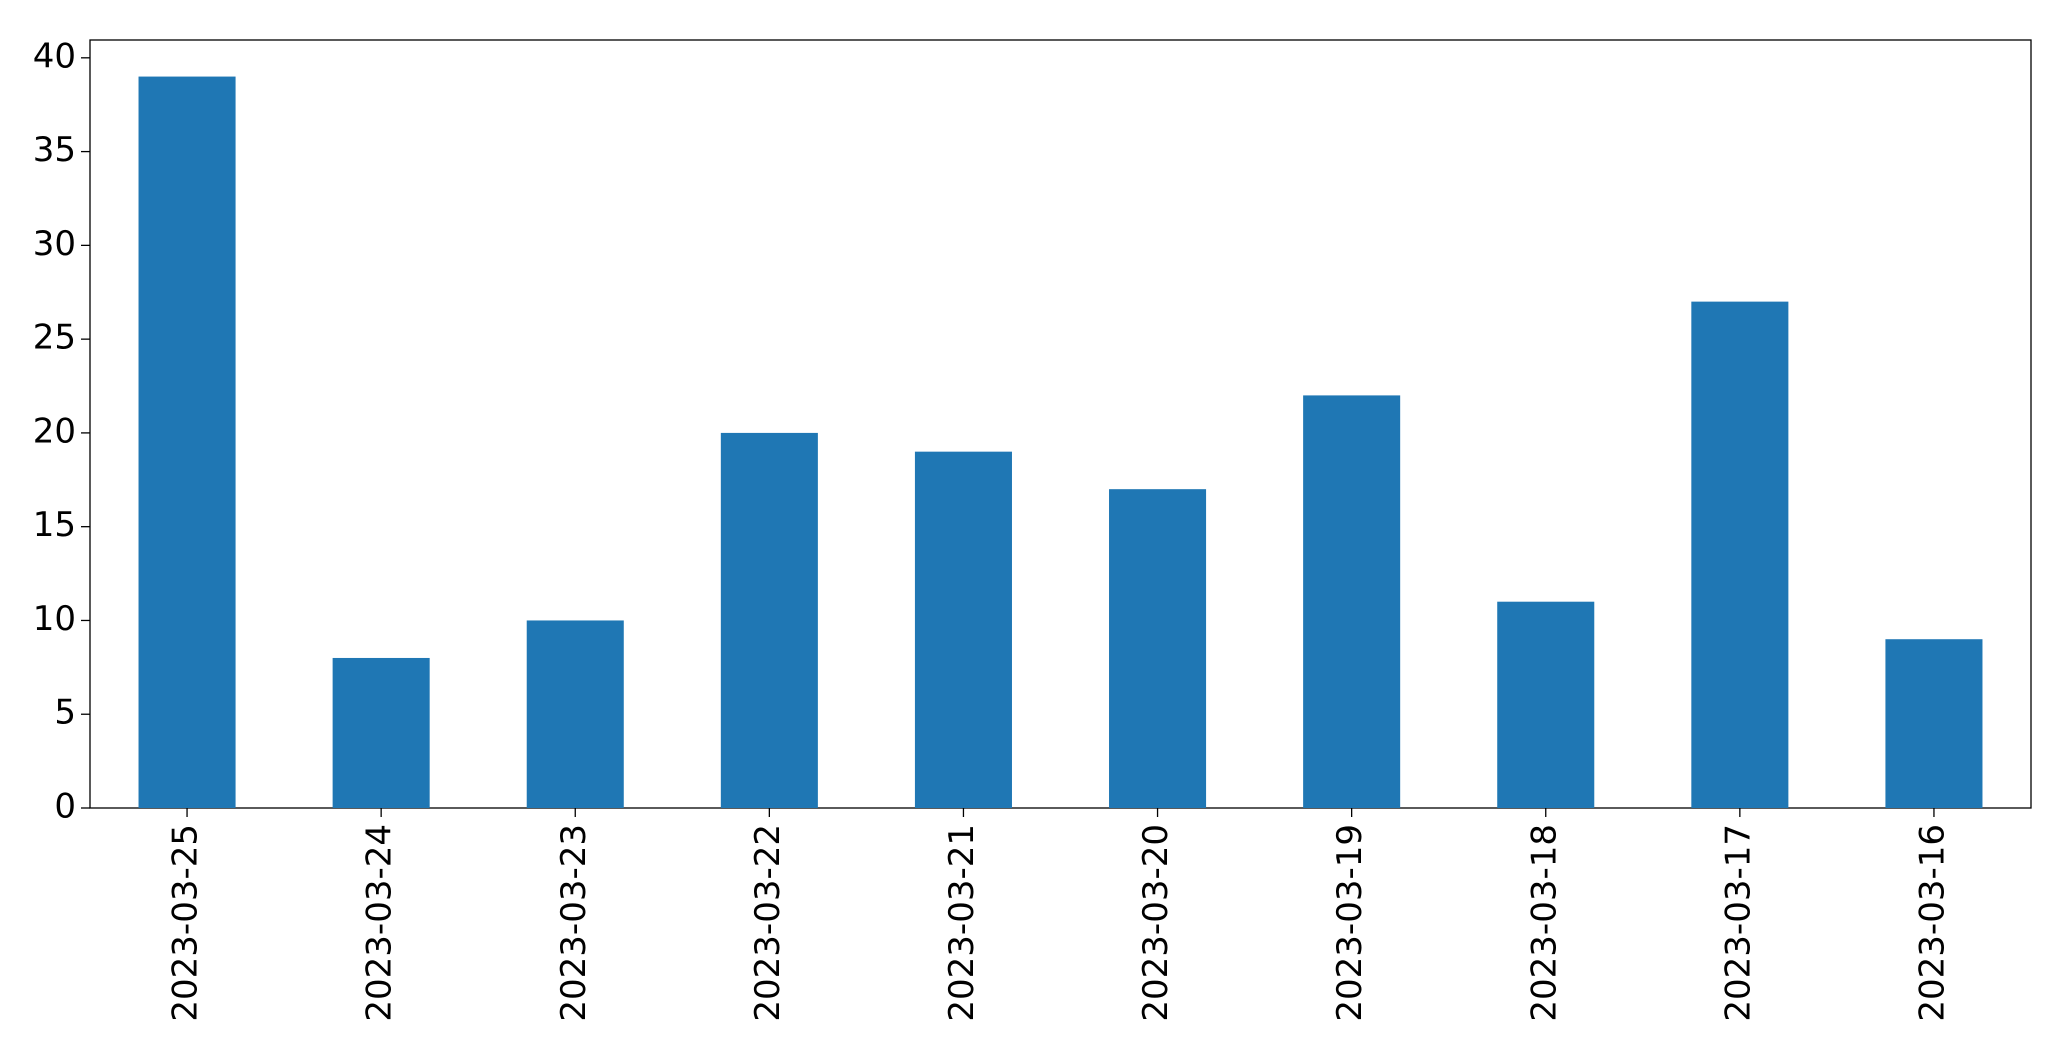 The width and height of the screenshot is (2071, 1061). What do you see at coordinates (54, 619) in the screenshot?
I see `y-tick-label: 10` at bounding box center [54, 619].